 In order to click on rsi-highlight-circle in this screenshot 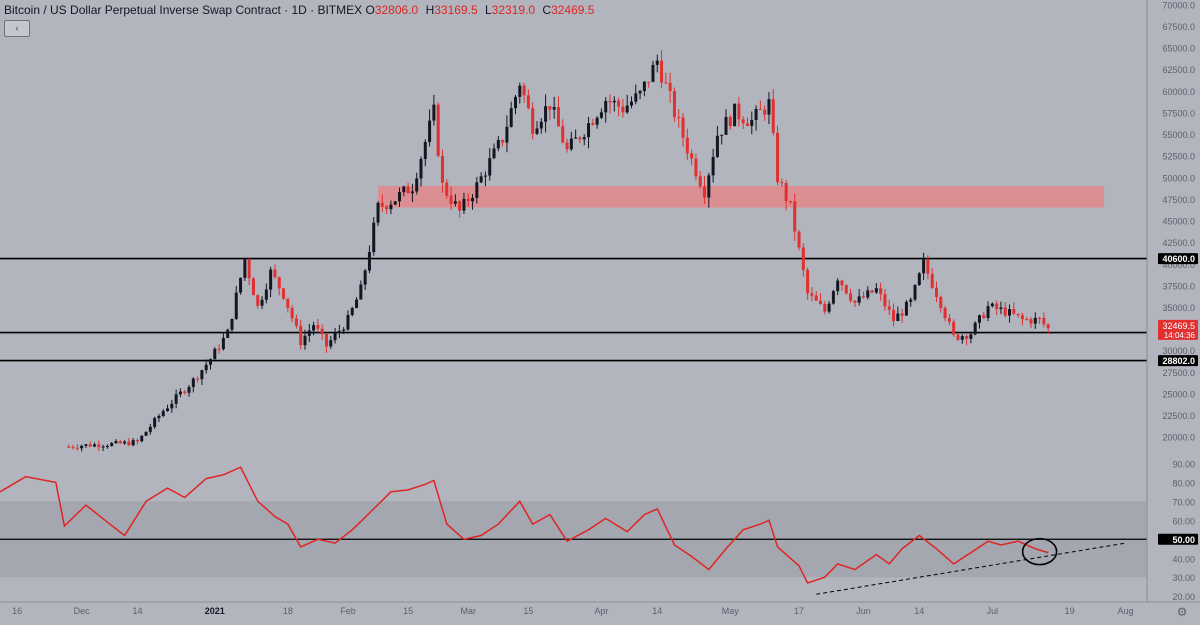, I will do `click(1039, 551)`.